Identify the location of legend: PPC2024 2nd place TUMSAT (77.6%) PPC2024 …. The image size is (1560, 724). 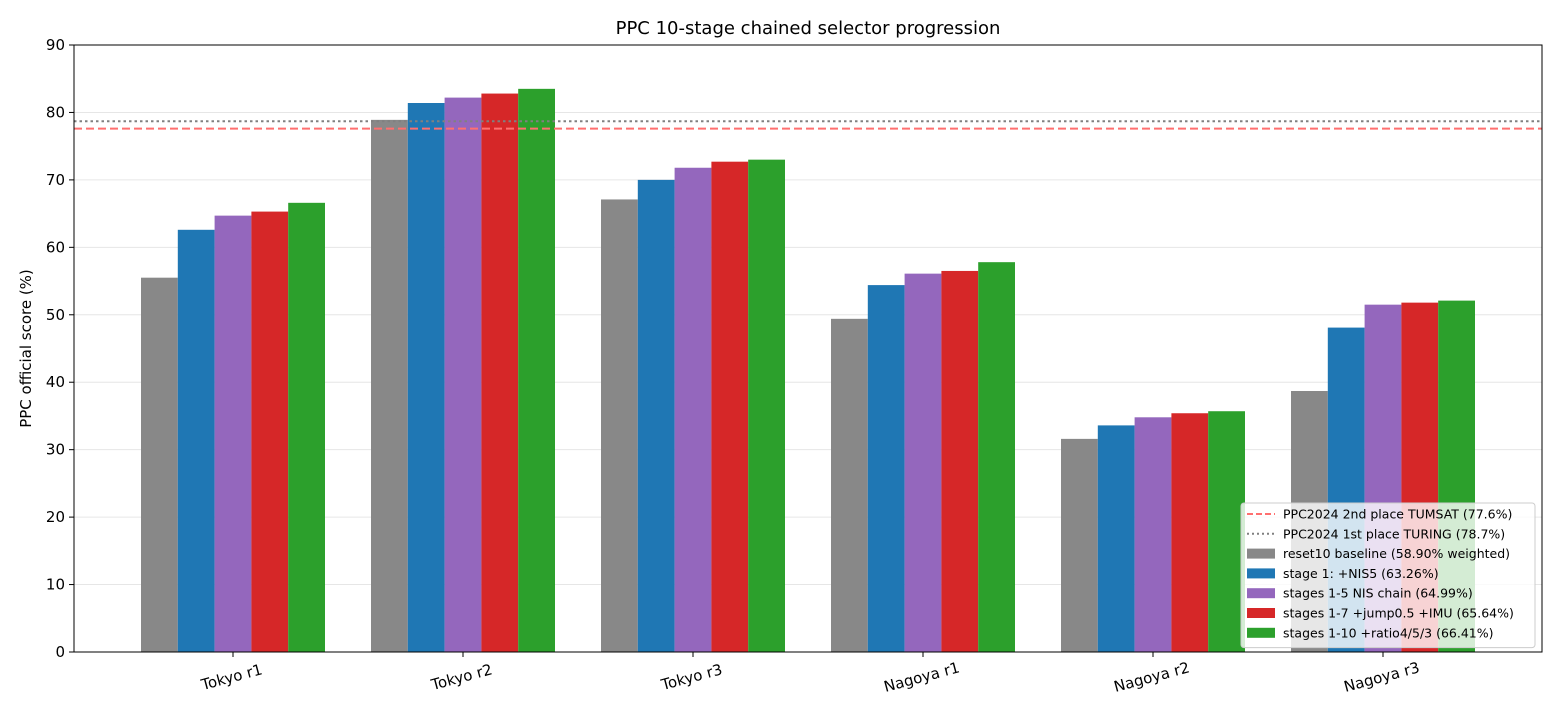
(1388, 575).